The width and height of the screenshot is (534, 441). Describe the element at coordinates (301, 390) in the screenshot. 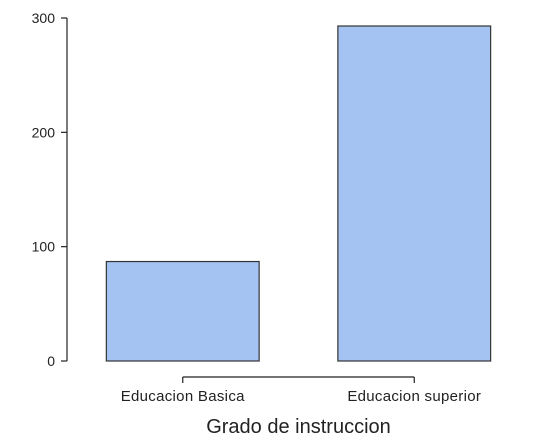

I see `x-axis: Educacion Basica Educacion superior` at that location.